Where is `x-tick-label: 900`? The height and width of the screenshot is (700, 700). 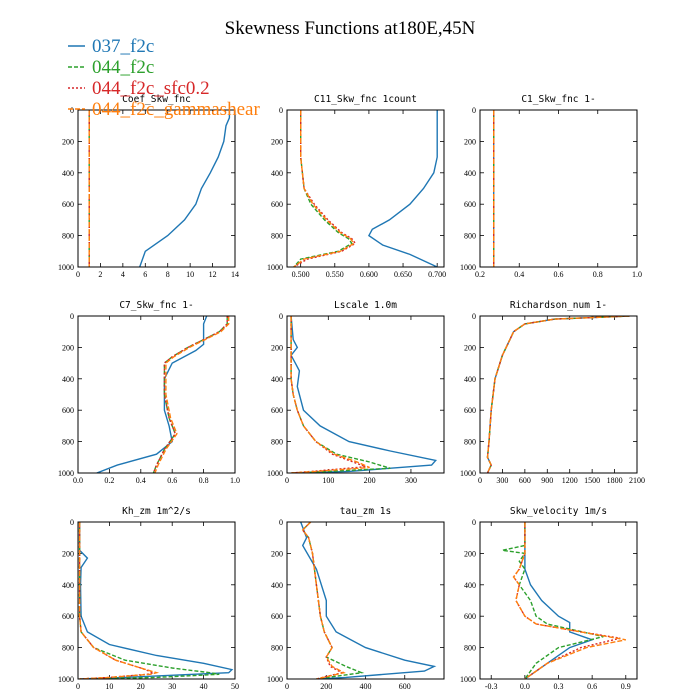 x-tick-label: 900 is located at coordinates (547, 480).